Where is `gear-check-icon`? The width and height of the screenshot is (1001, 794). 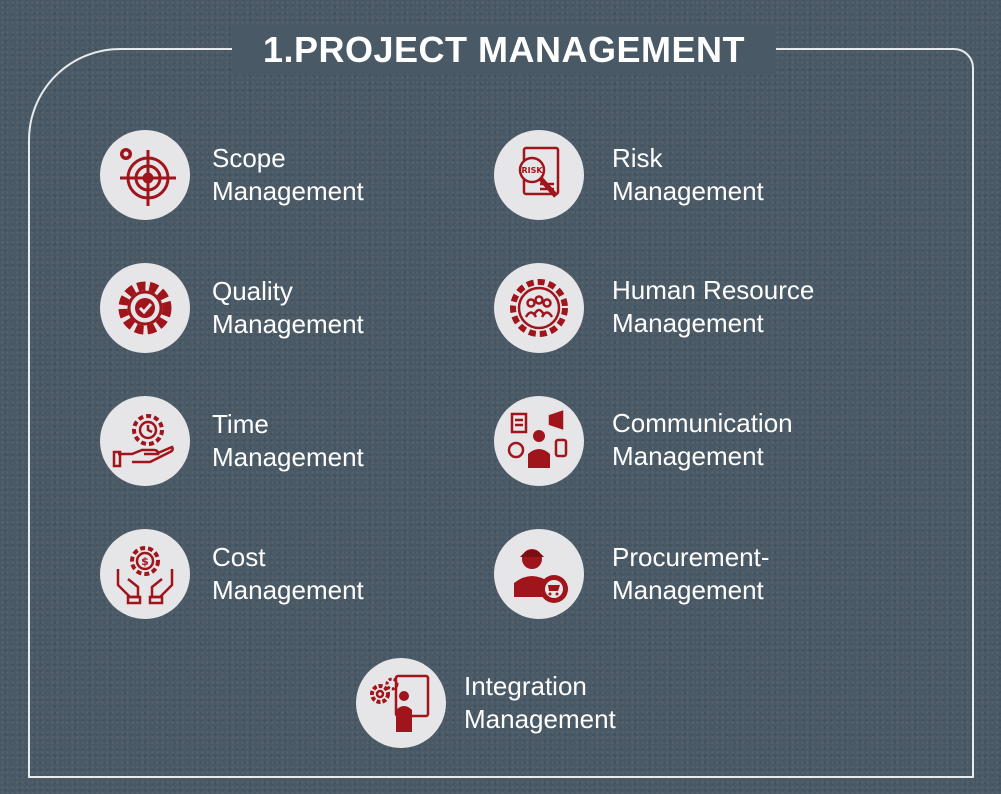 gear-check-icon is located at coordinates (145, 308).